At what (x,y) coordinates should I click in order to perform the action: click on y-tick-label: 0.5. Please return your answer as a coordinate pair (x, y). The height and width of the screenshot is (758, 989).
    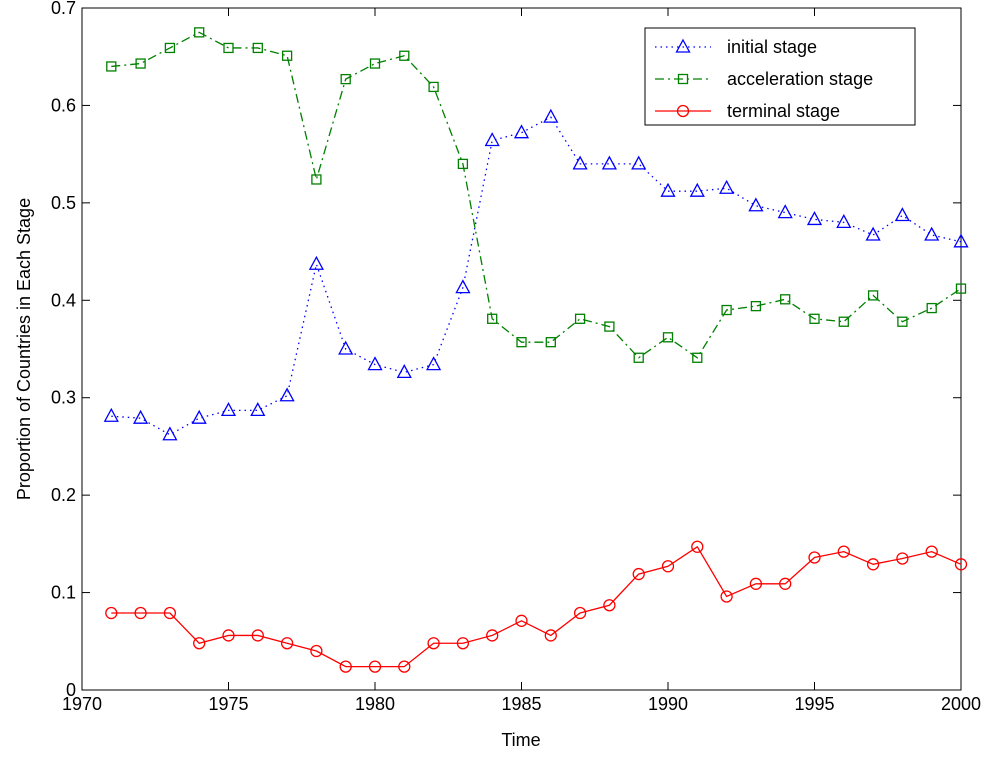
    Looking at the image, I should click on (63, 203).